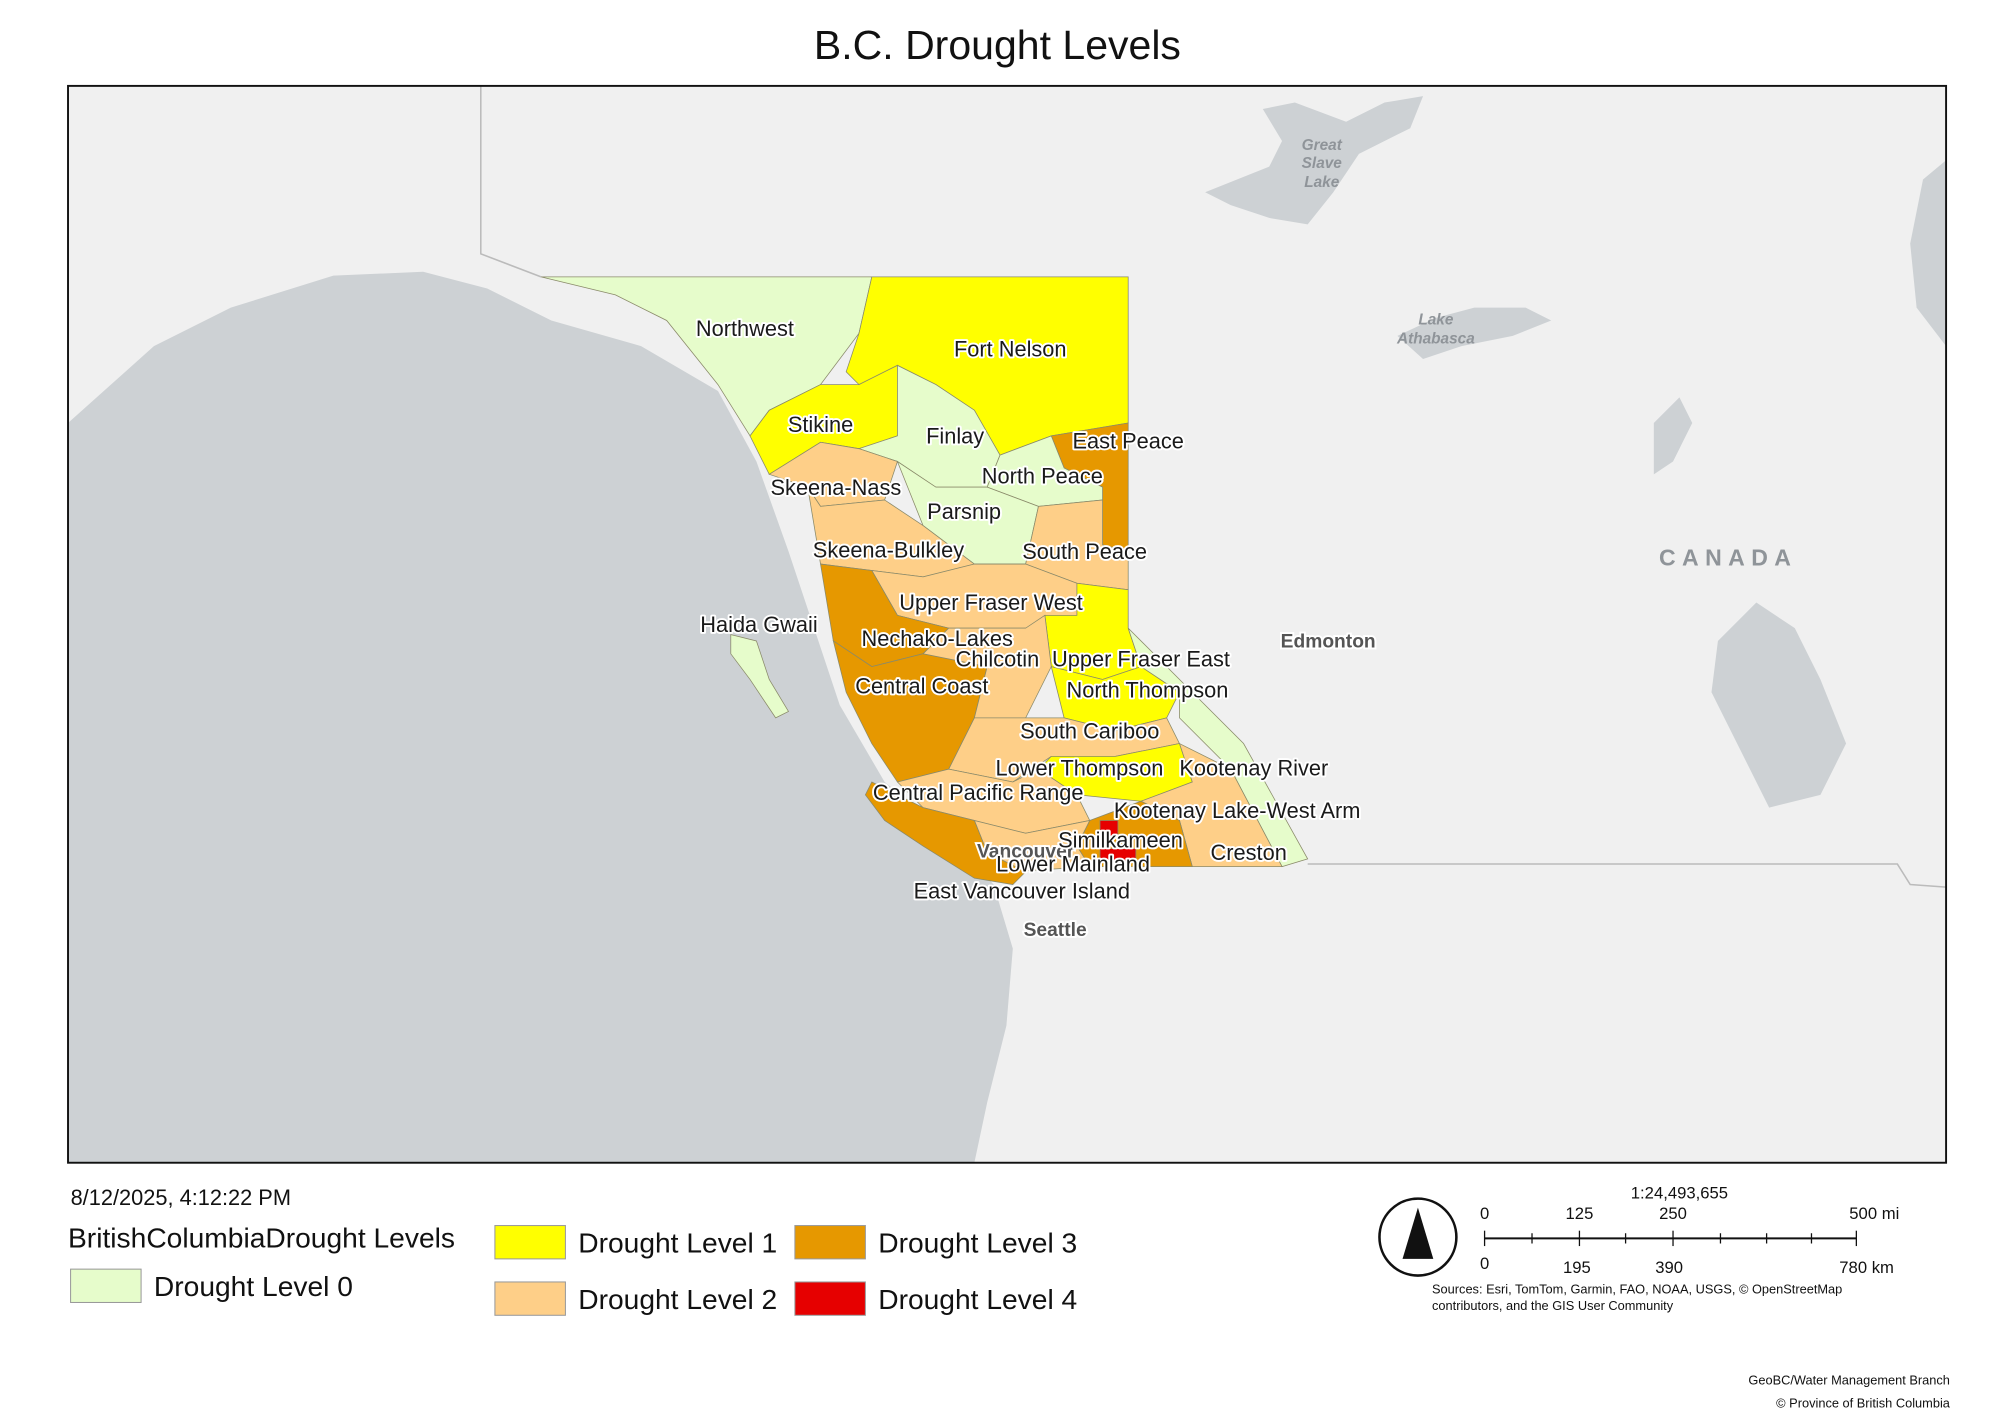  Describe the element at coordinates (977, 1299) in the screenshot. I see `legend-label: Drought Level 4` at that location.